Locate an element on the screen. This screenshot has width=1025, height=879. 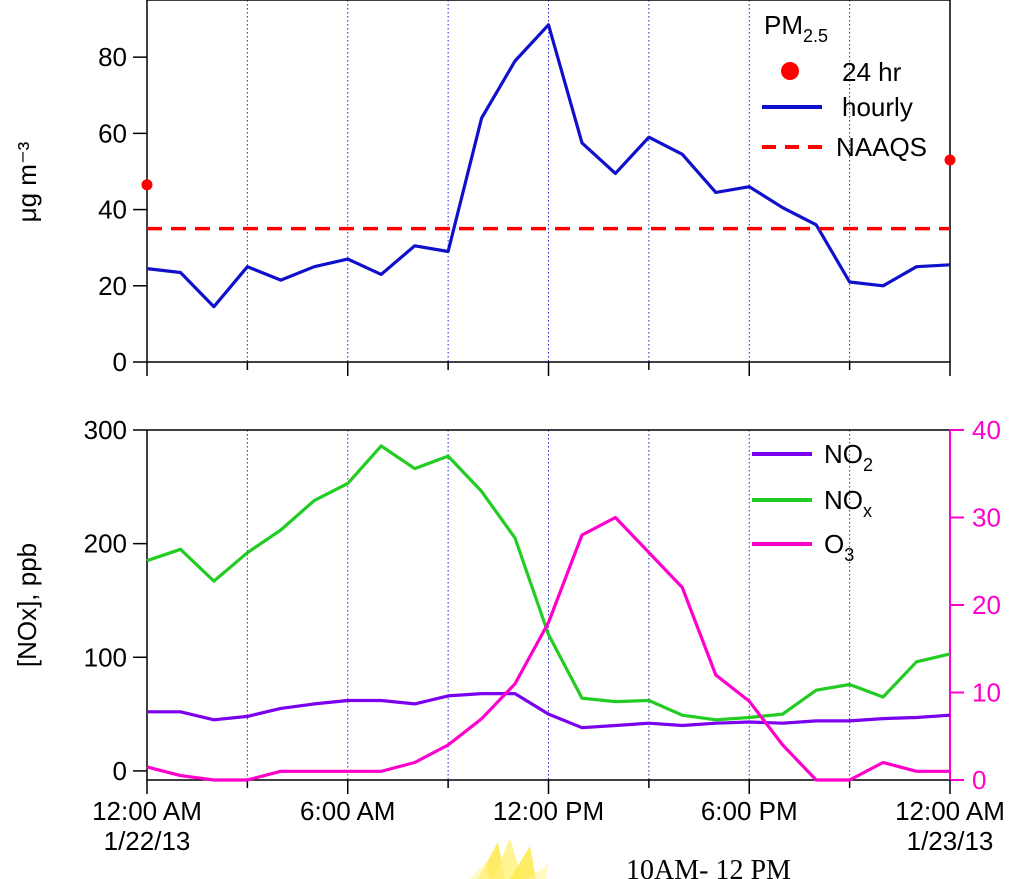
x-tick-label: 6:00 AM is located at coordinates (347, 811).